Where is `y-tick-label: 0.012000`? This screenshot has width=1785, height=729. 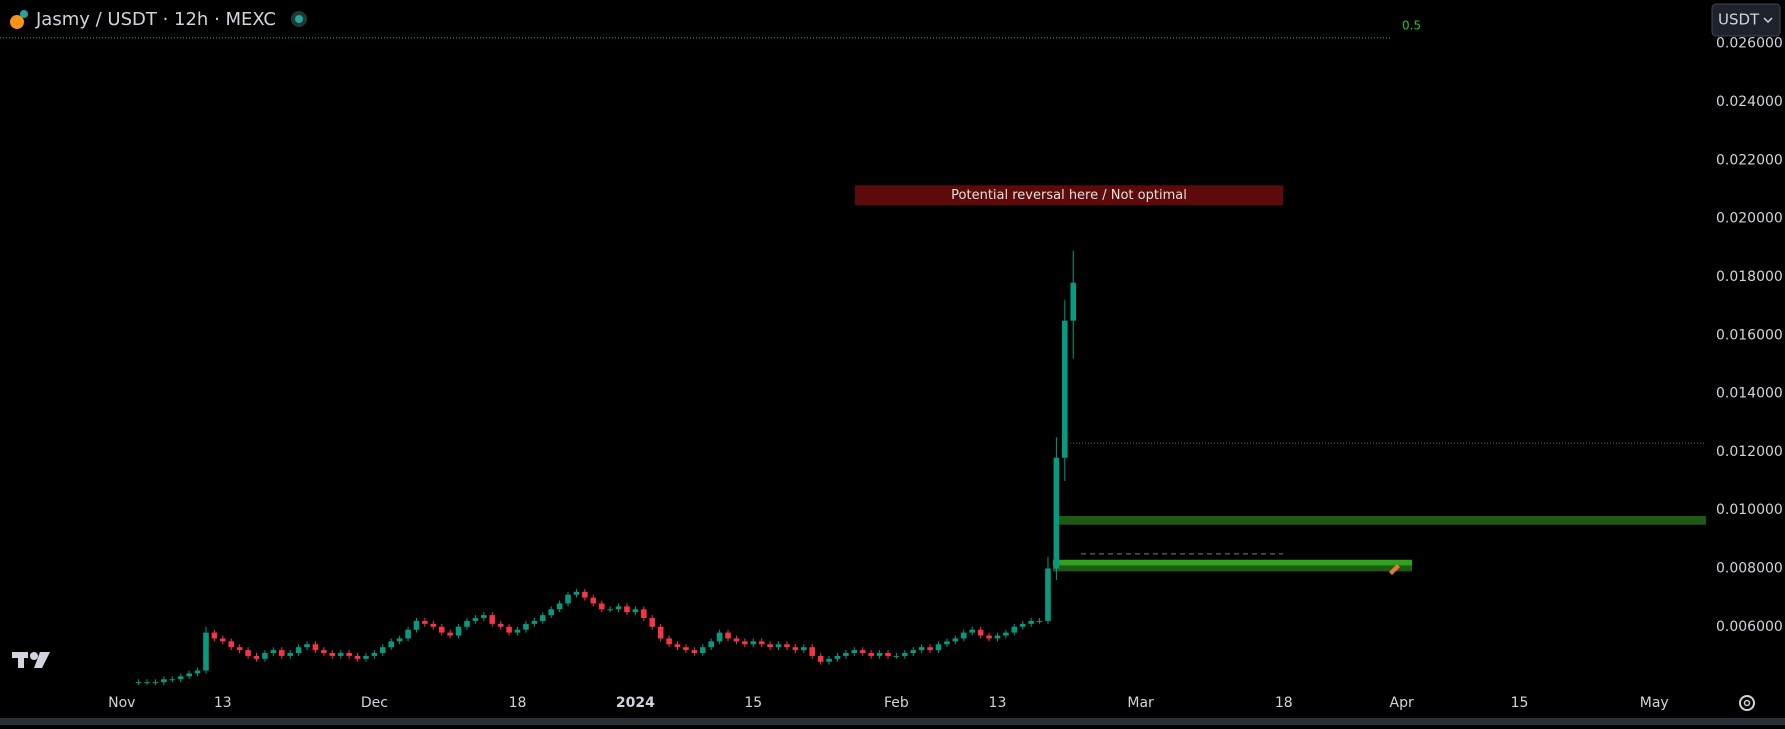
y-tick-label: 0.012000 is located at coordinates (1749, 452).